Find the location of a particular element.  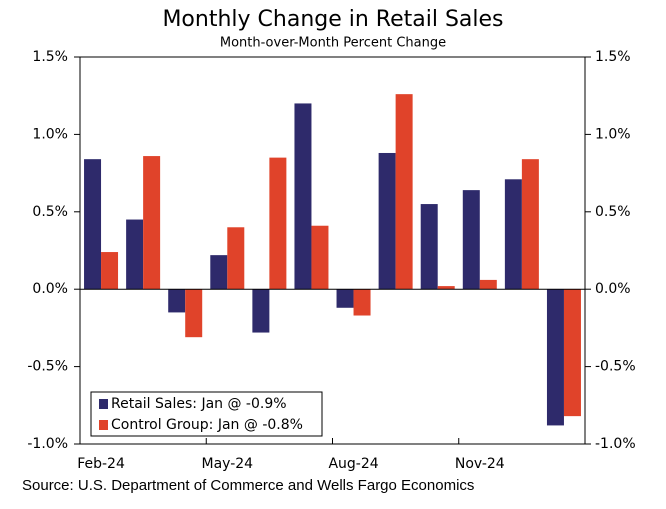

chart-title: Monthly Change in Retail Sales is located at coordinates (332, 19).